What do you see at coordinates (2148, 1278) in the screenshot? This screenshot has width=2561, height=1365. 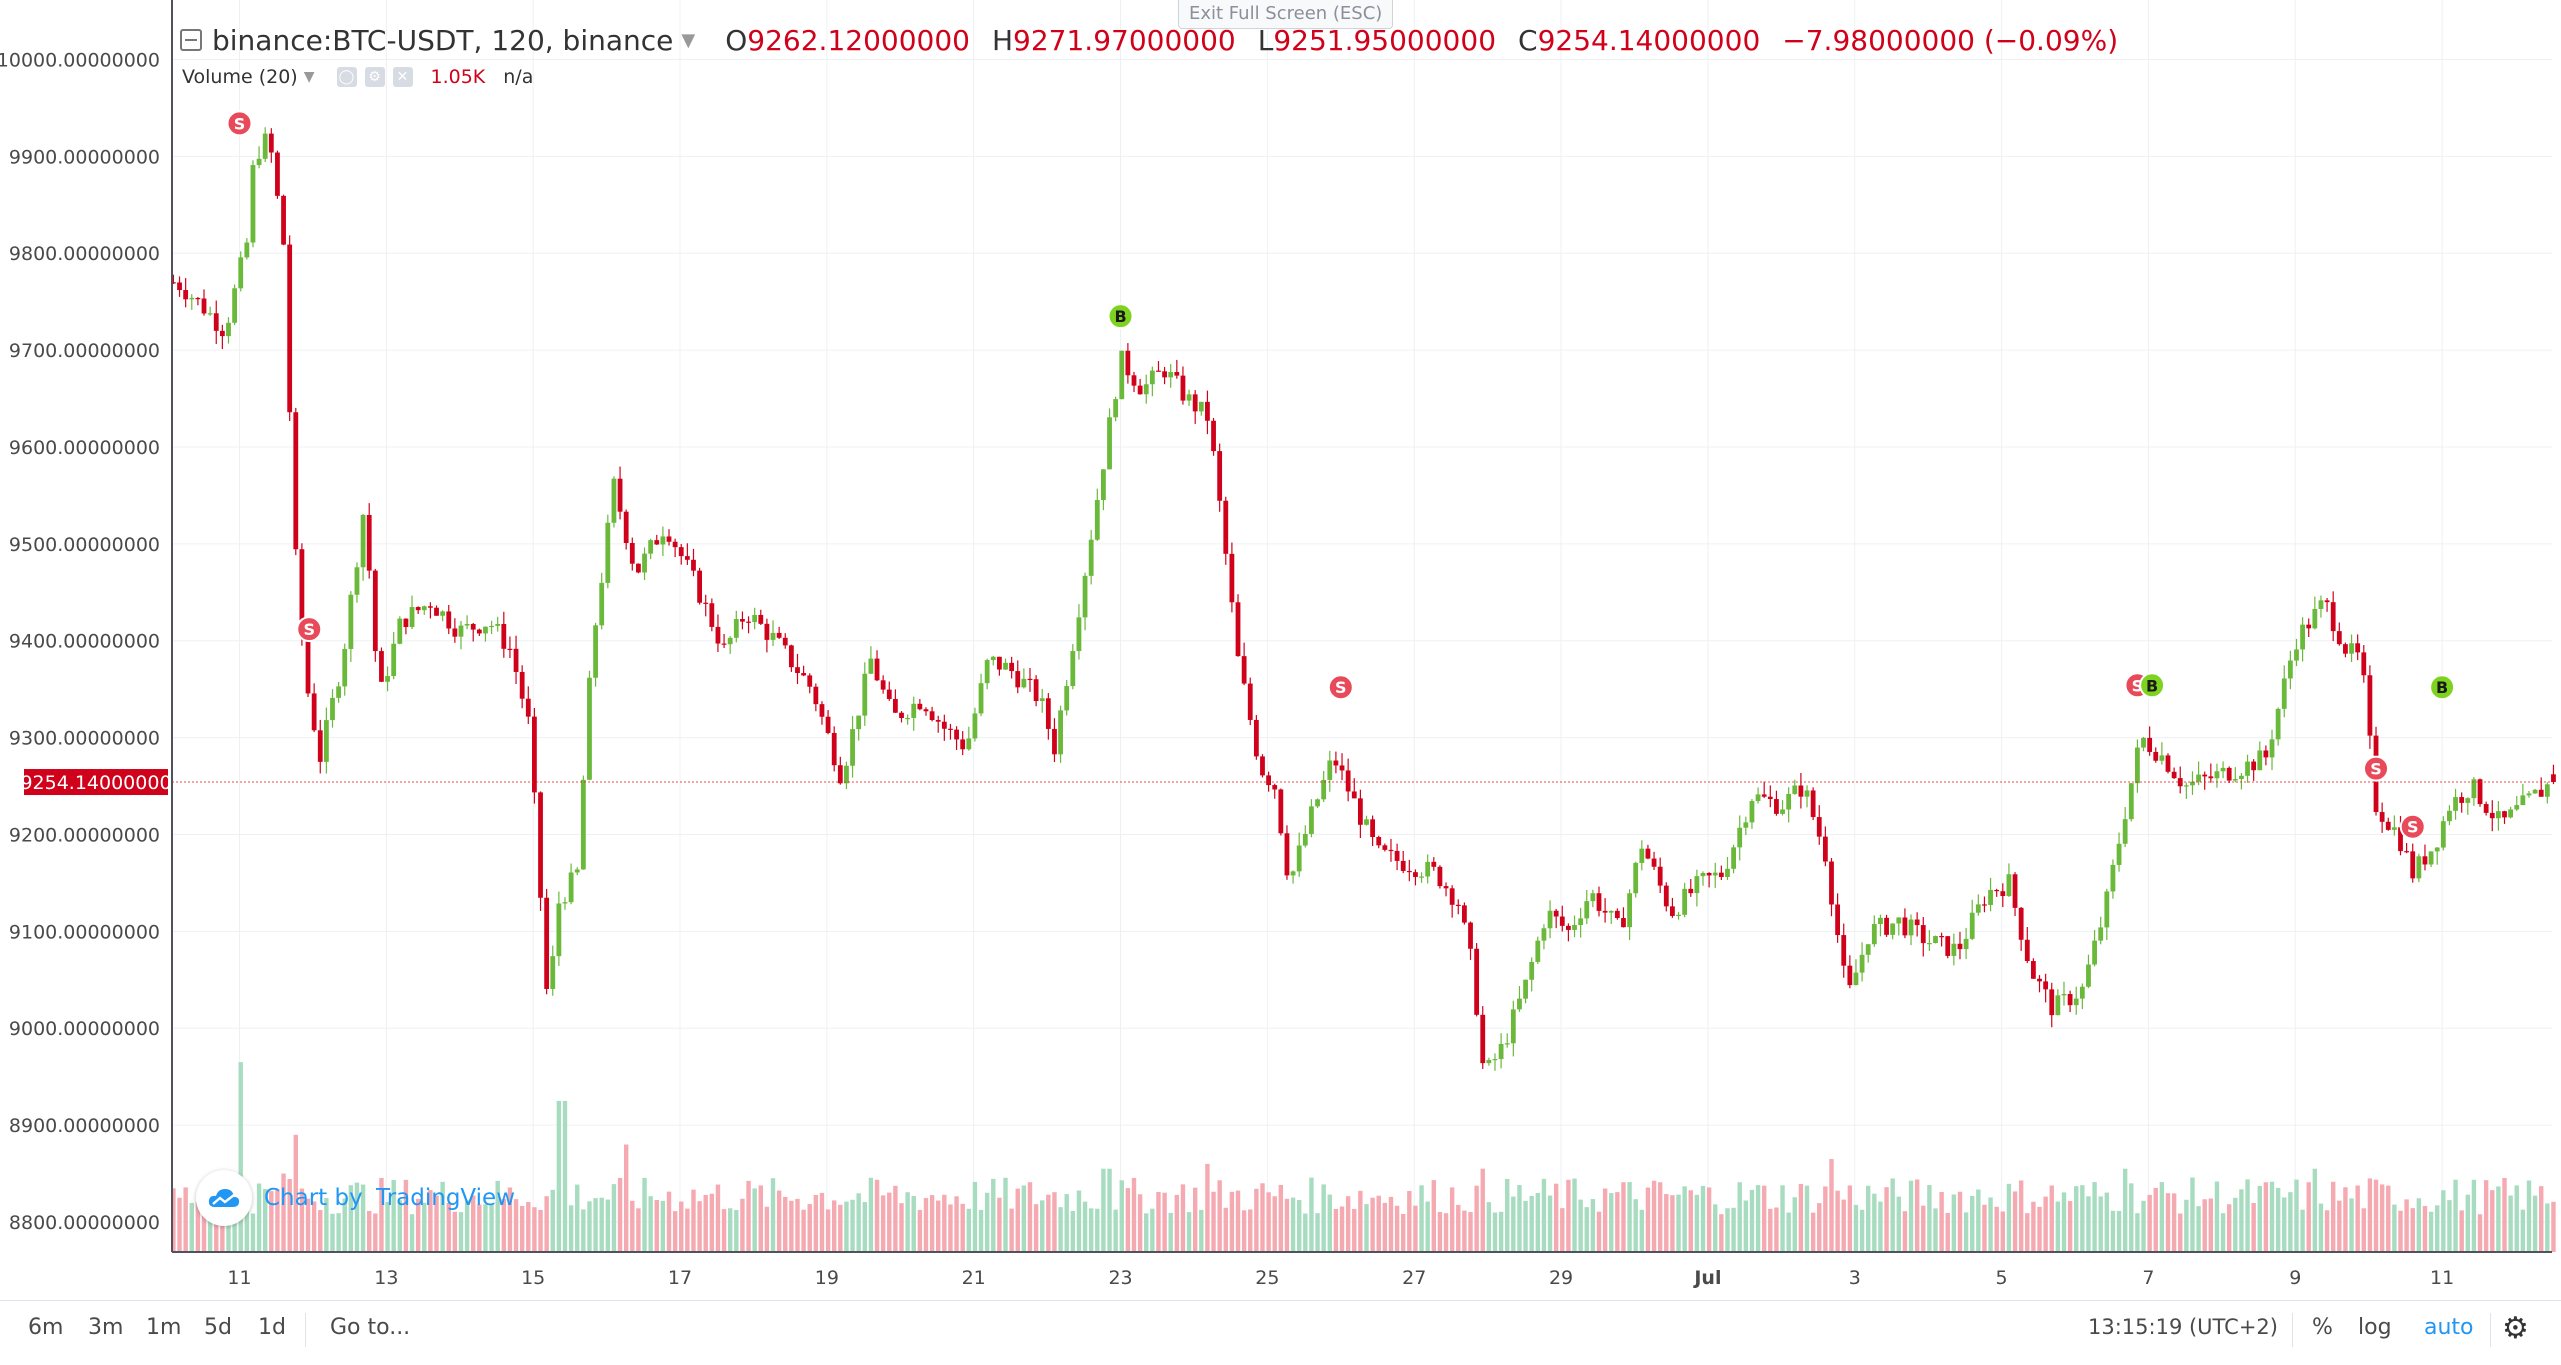 I see `time-tick-label: 7` at bounding box center [2148, 1278].